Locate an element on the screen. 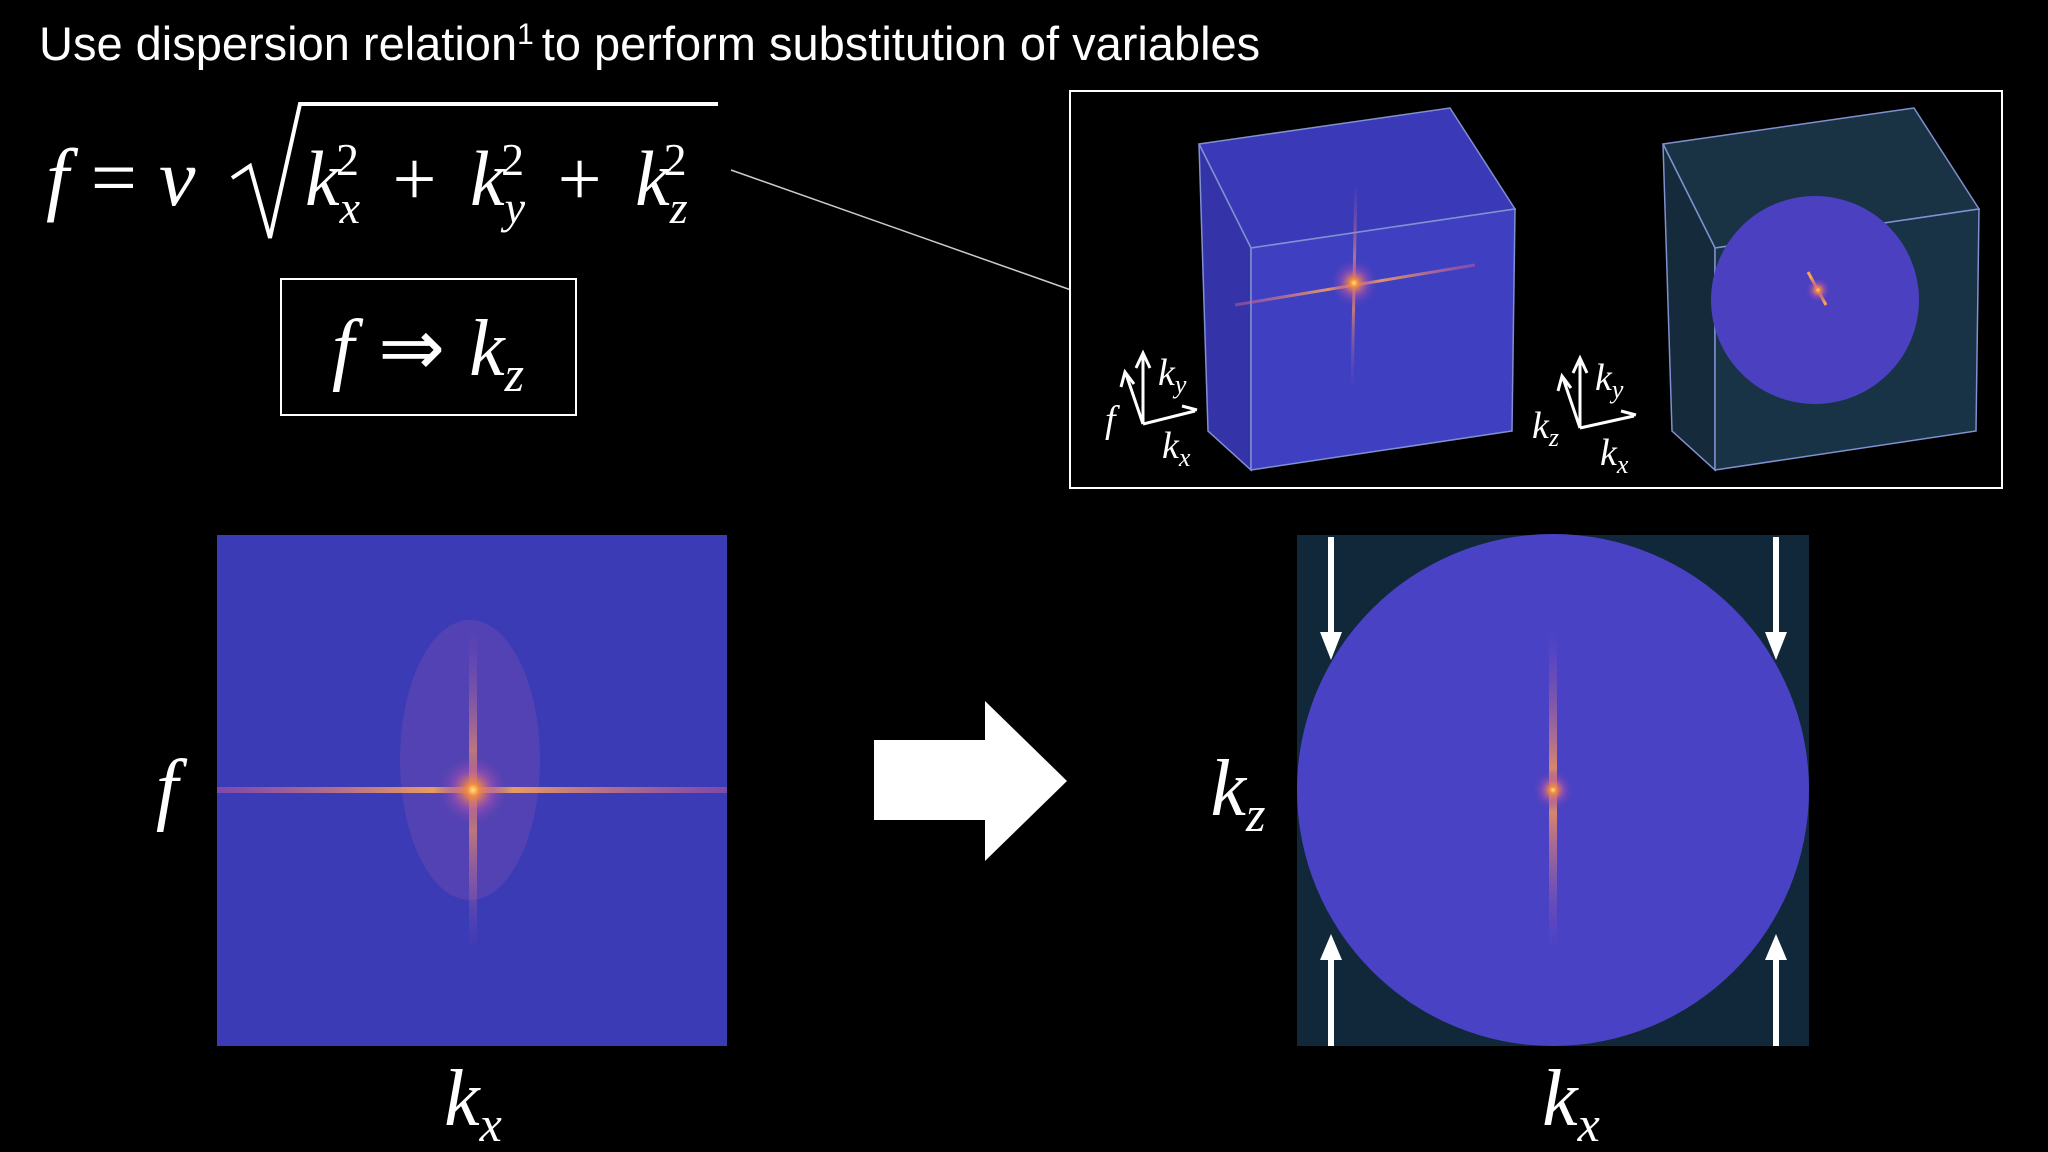 The width and height of the screenshot is (2048, 1152). title-text: to perform substitution of variables is located at coordinates (901, 43).